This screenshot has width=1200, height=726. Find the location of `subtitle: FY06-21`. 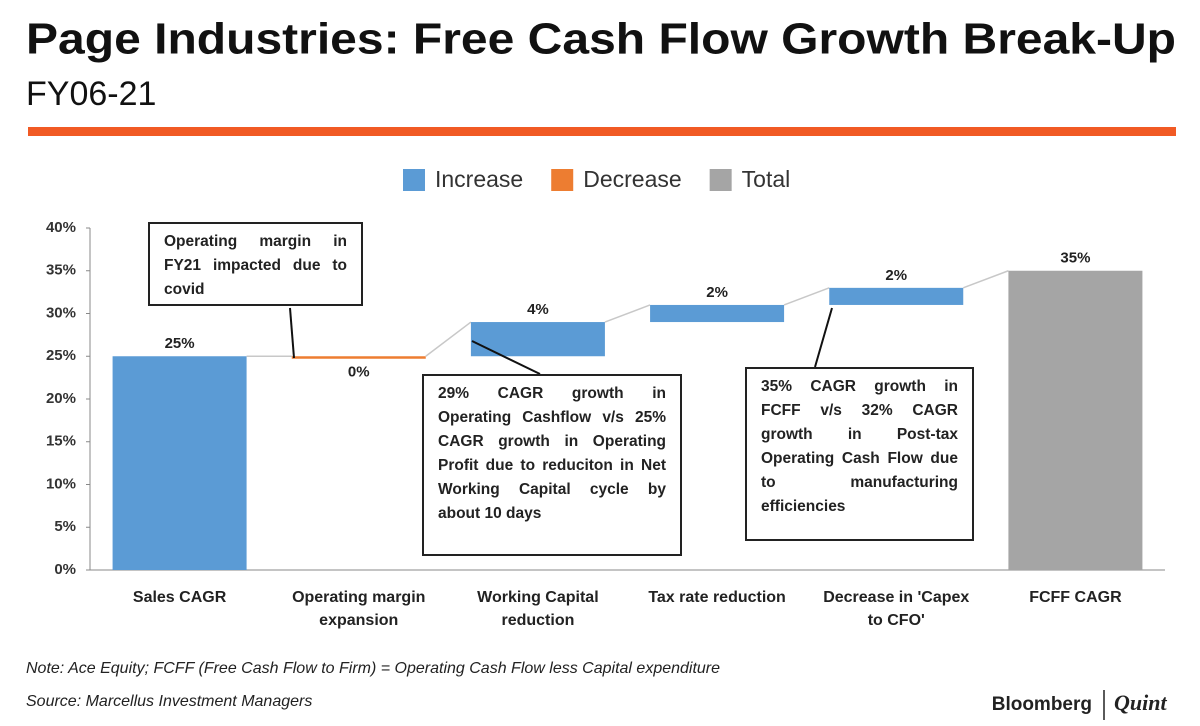

subtitle: FY06-21 is located at coordinates (91, 94).